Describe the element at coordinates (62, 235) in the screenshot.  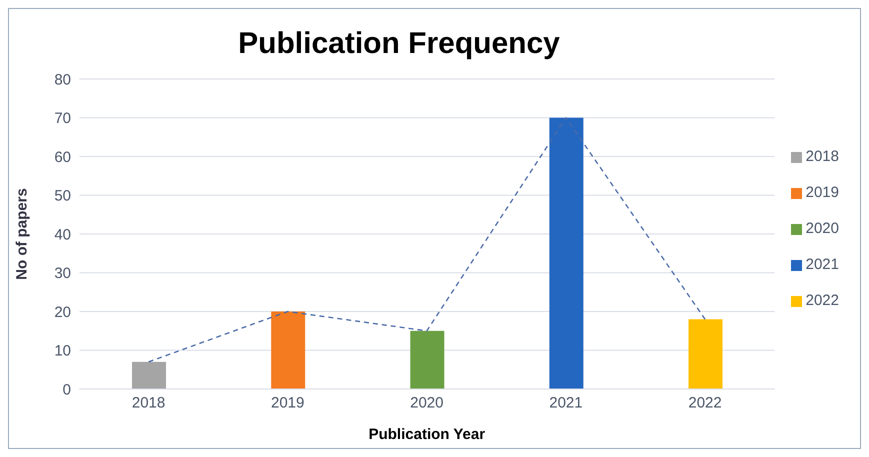
I see `y-tick-label: 40` at that location.